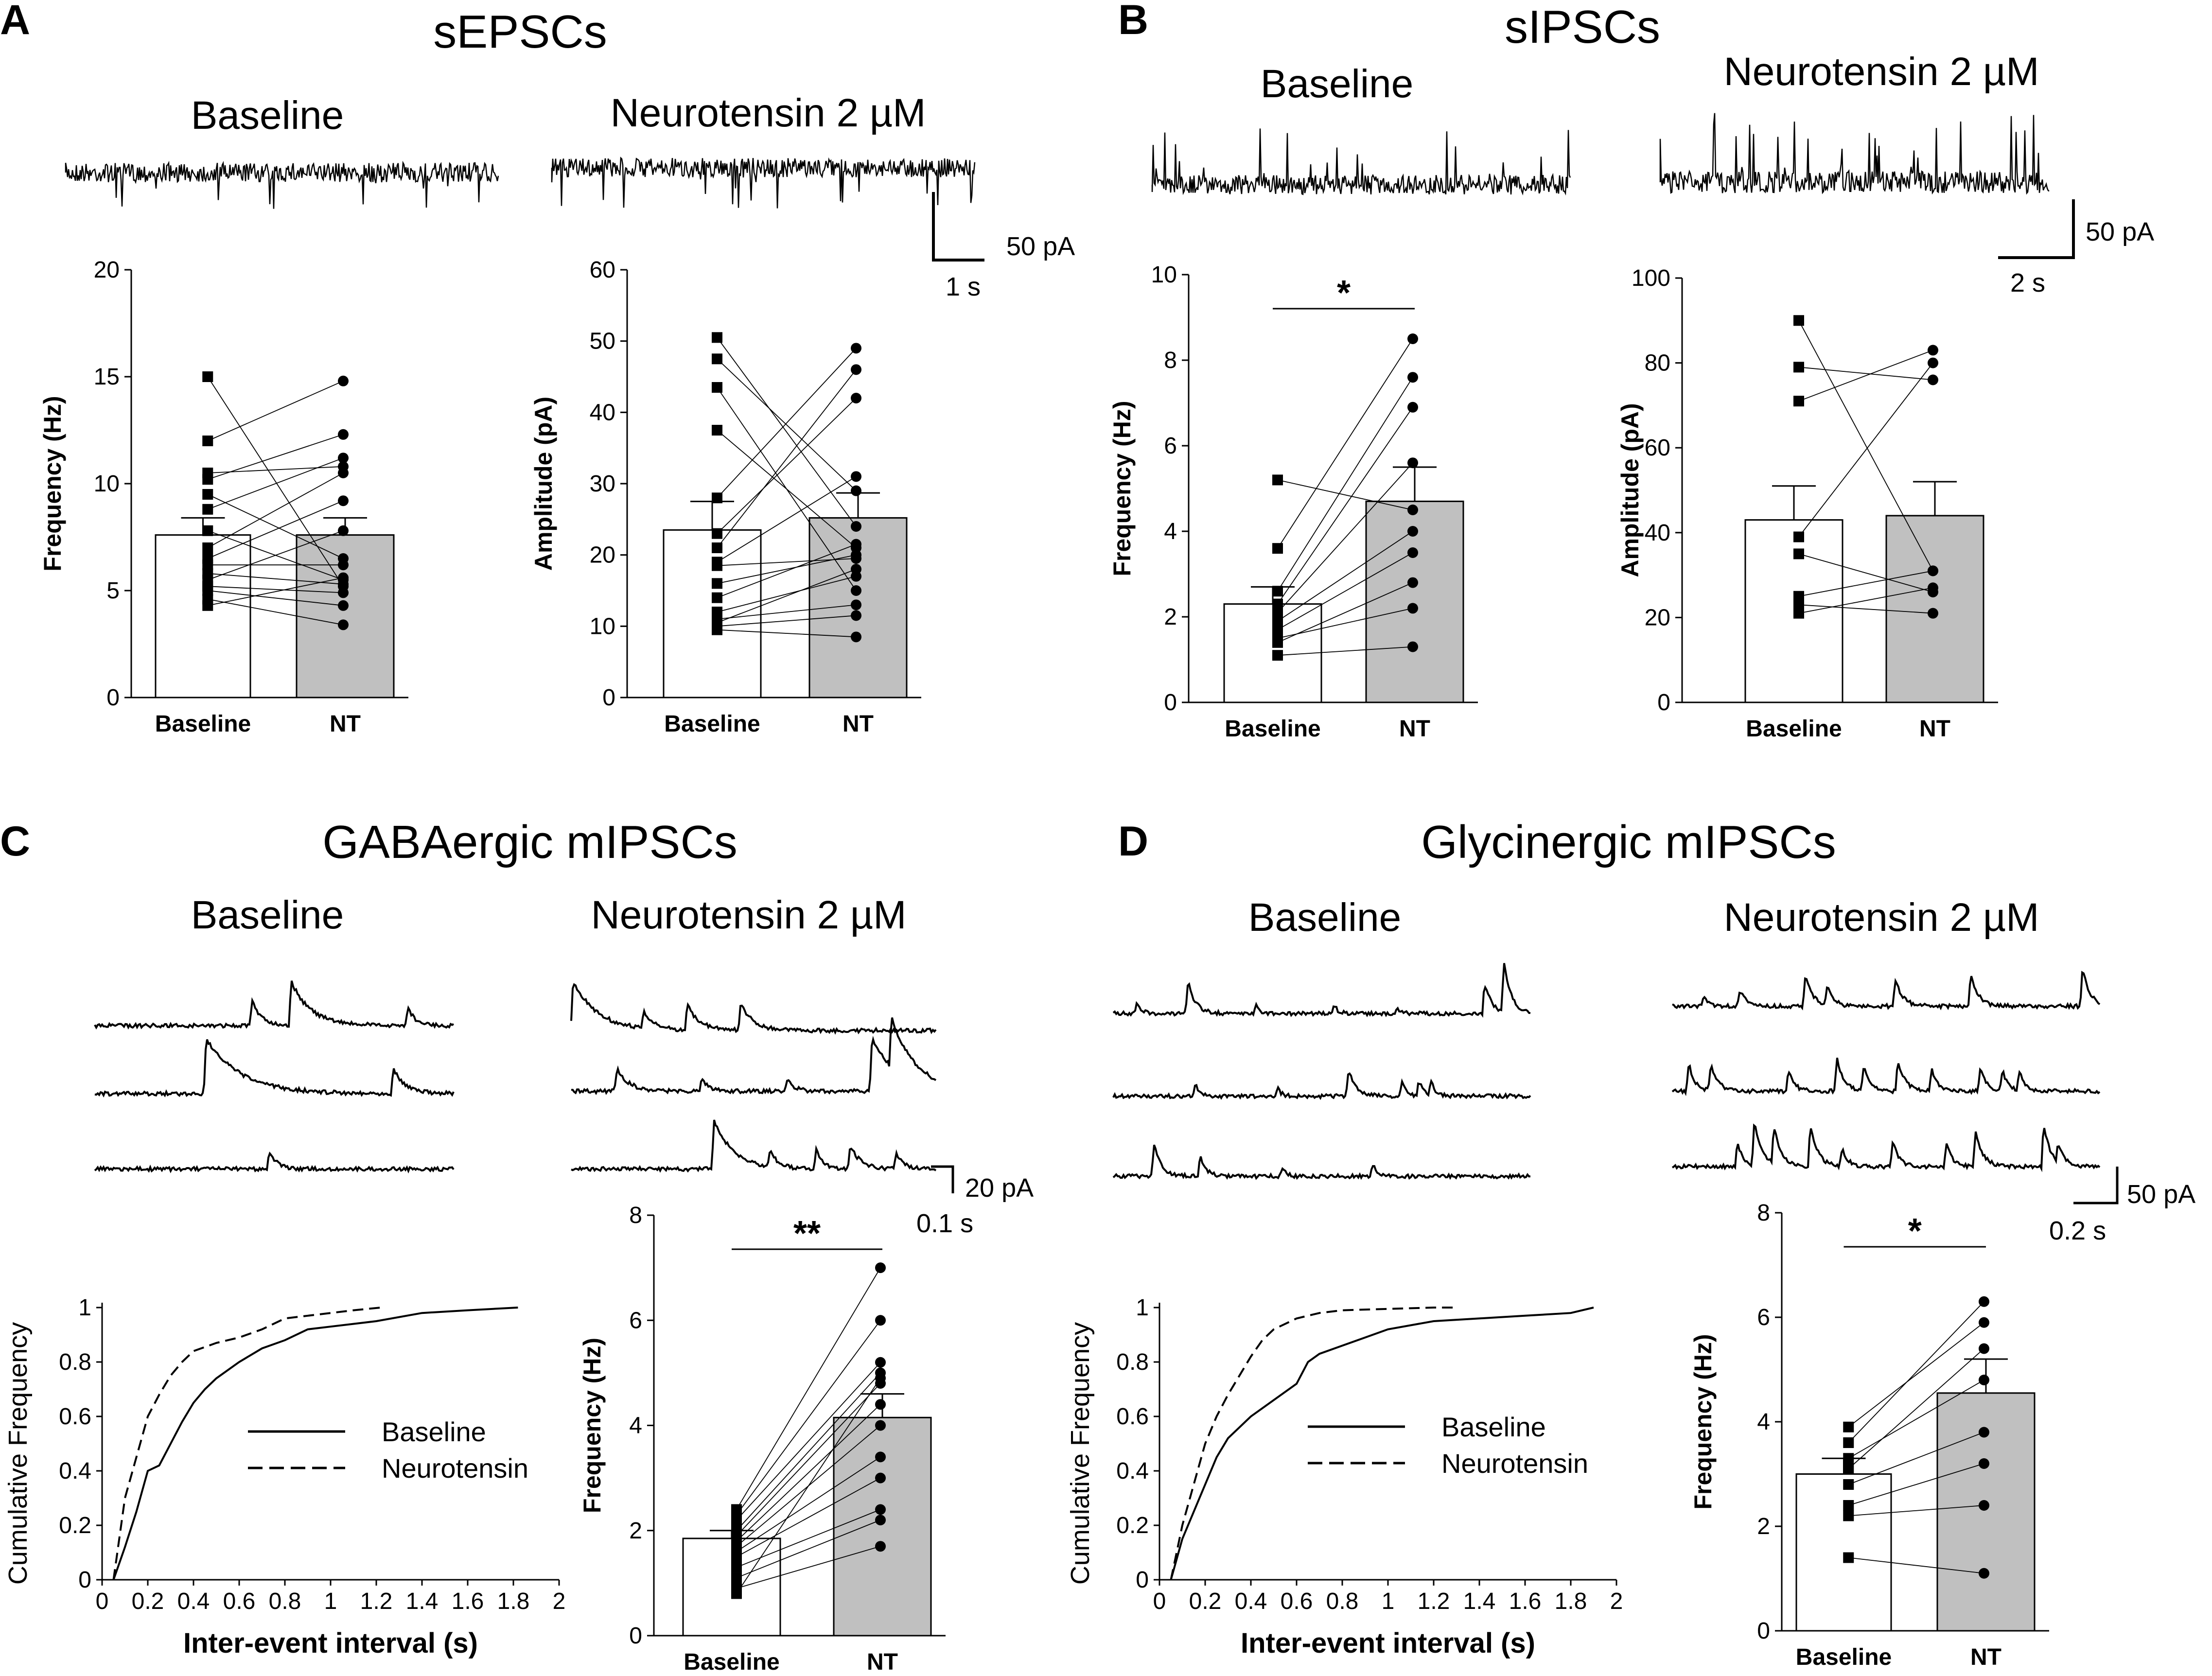  I want to click on panel-letter-c: C, so click(15, 841).